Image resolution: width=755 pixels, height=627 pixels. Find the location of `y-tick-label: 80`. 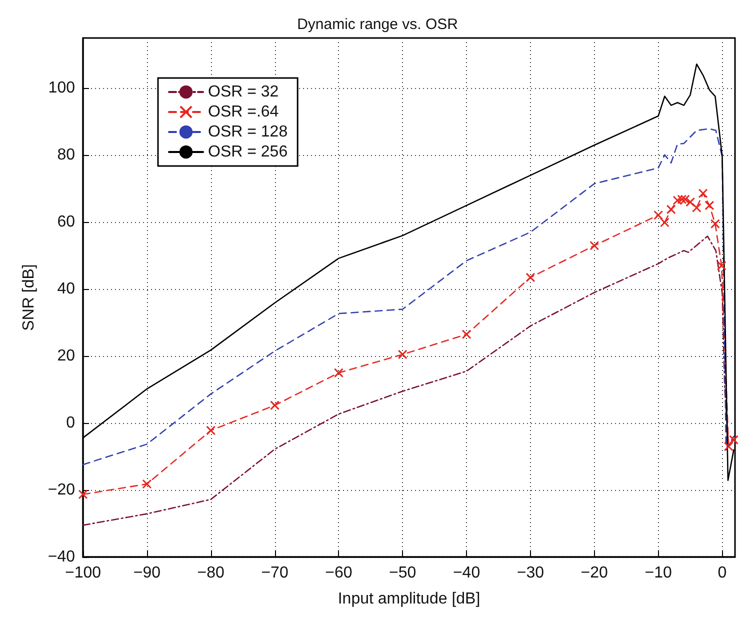

y-tick-label: 80 is located at coordinates (66, 155).